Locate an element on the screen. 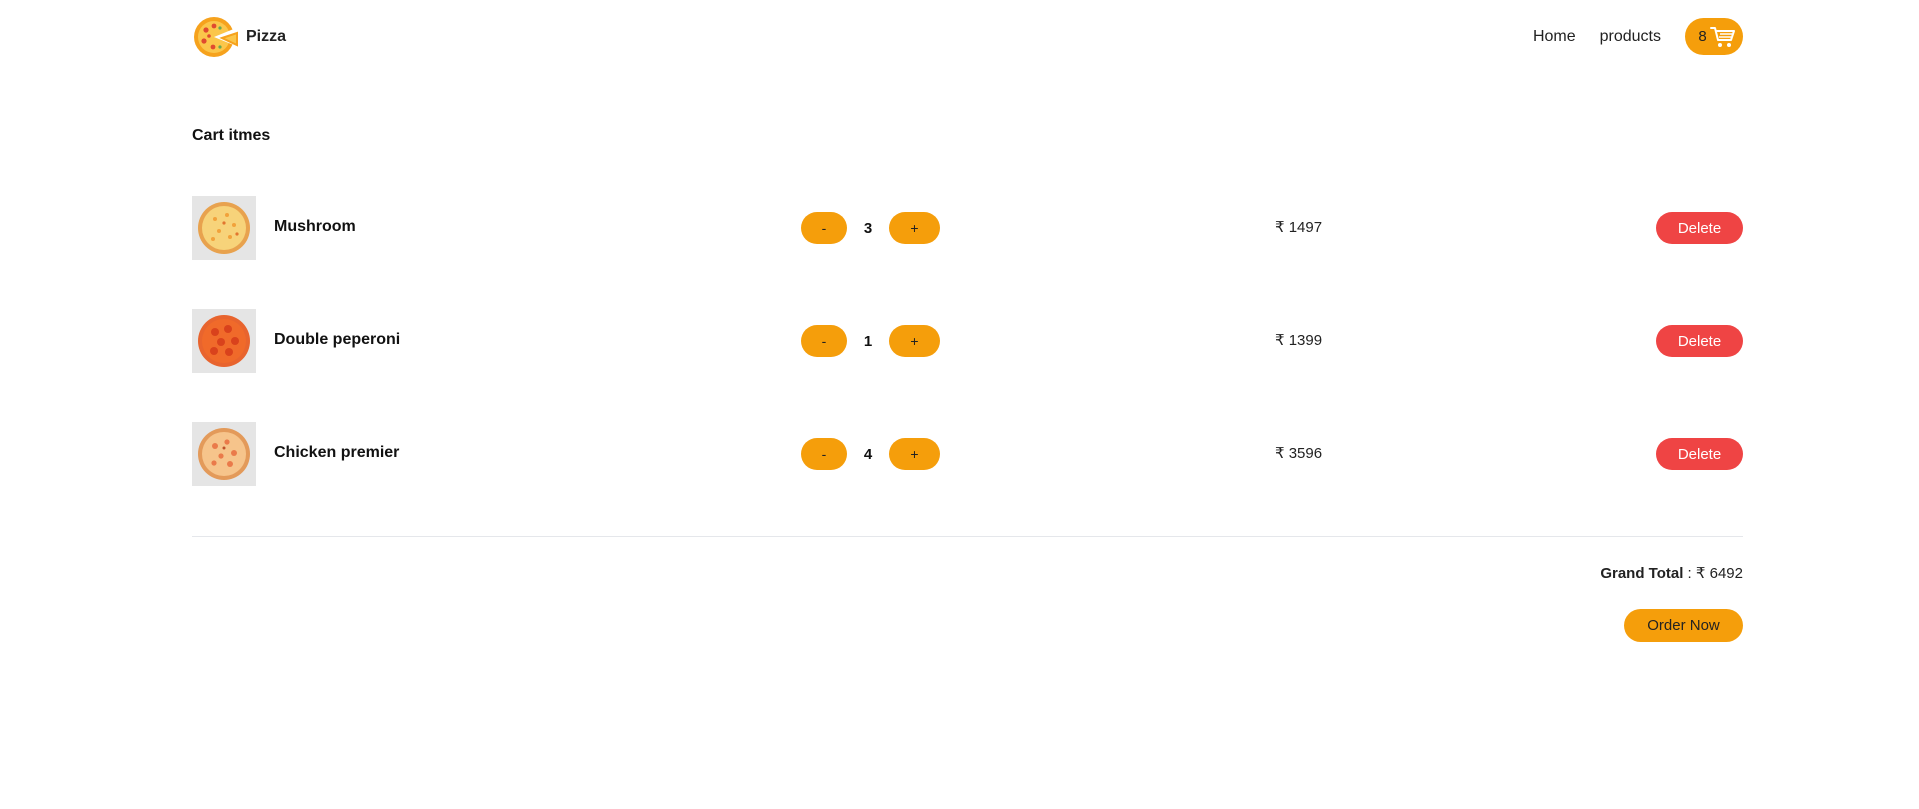 Image resolution: width=1919 pixels, height=809 pixels. grand-total-value: ₹ 6492 is located at coordinates (1719, 573).